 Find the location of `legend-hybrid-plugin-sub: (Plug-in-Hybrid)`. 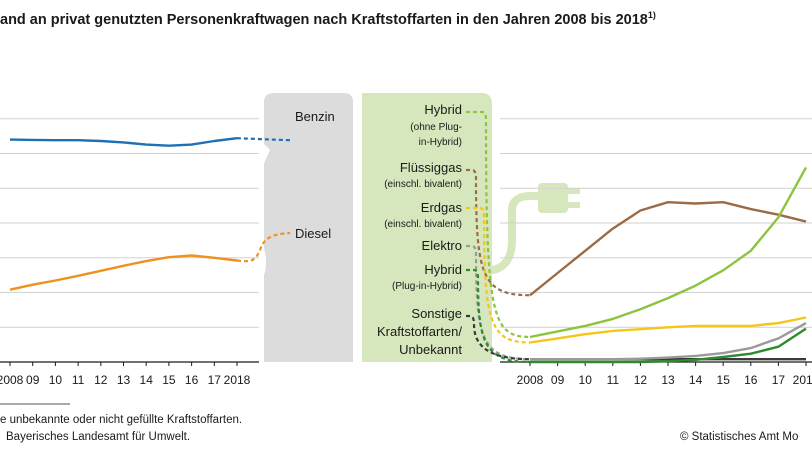

legend-hybrid-plugin-sub: (Plug-in-Hybrid) is located at coordinates (427, 286).